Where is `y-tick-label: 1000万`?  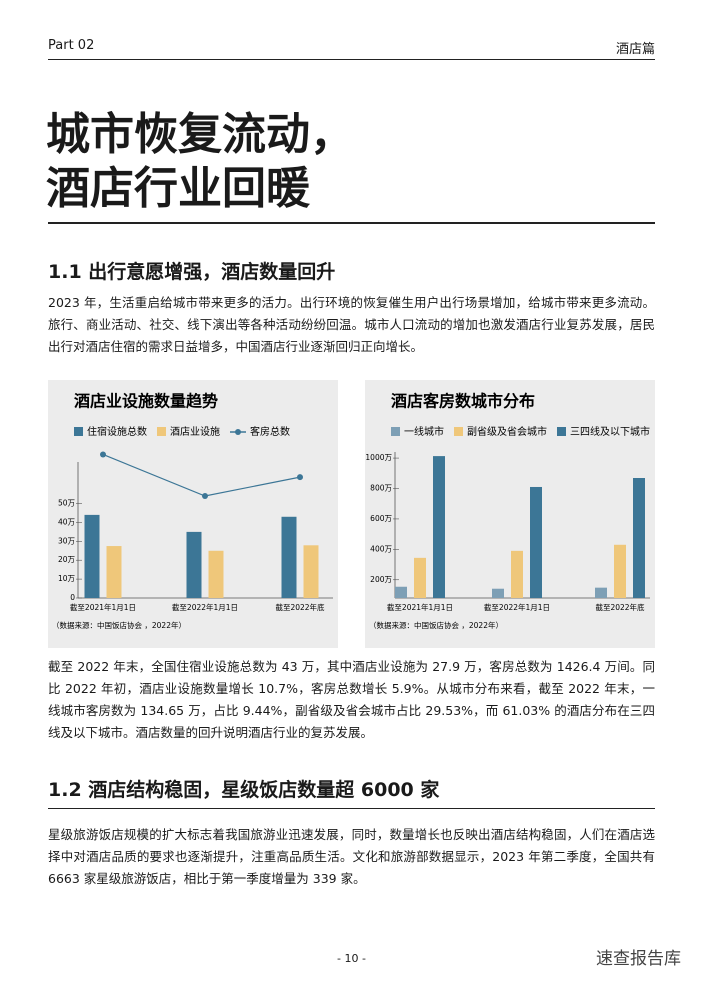 y-tick-label: 1000万 is located at coordinates (378, 457).